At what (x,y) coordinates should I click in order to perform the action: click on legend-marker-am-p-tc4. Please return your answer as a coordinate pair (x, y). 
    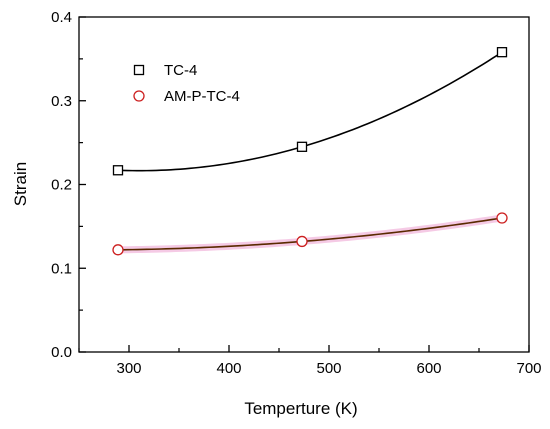
    Looking at the image, I should click on (139, 96).